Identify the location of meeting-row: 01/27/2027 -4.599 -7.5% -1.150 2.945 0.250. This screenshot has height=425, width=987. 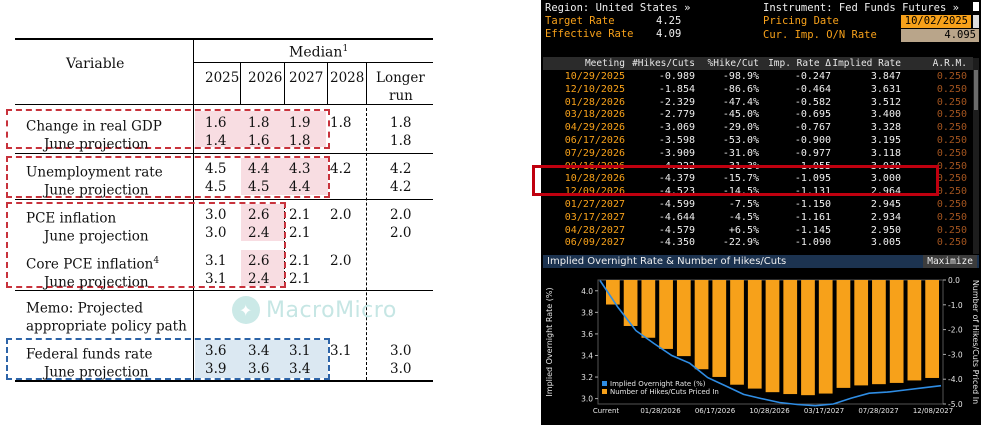
(758, 205).